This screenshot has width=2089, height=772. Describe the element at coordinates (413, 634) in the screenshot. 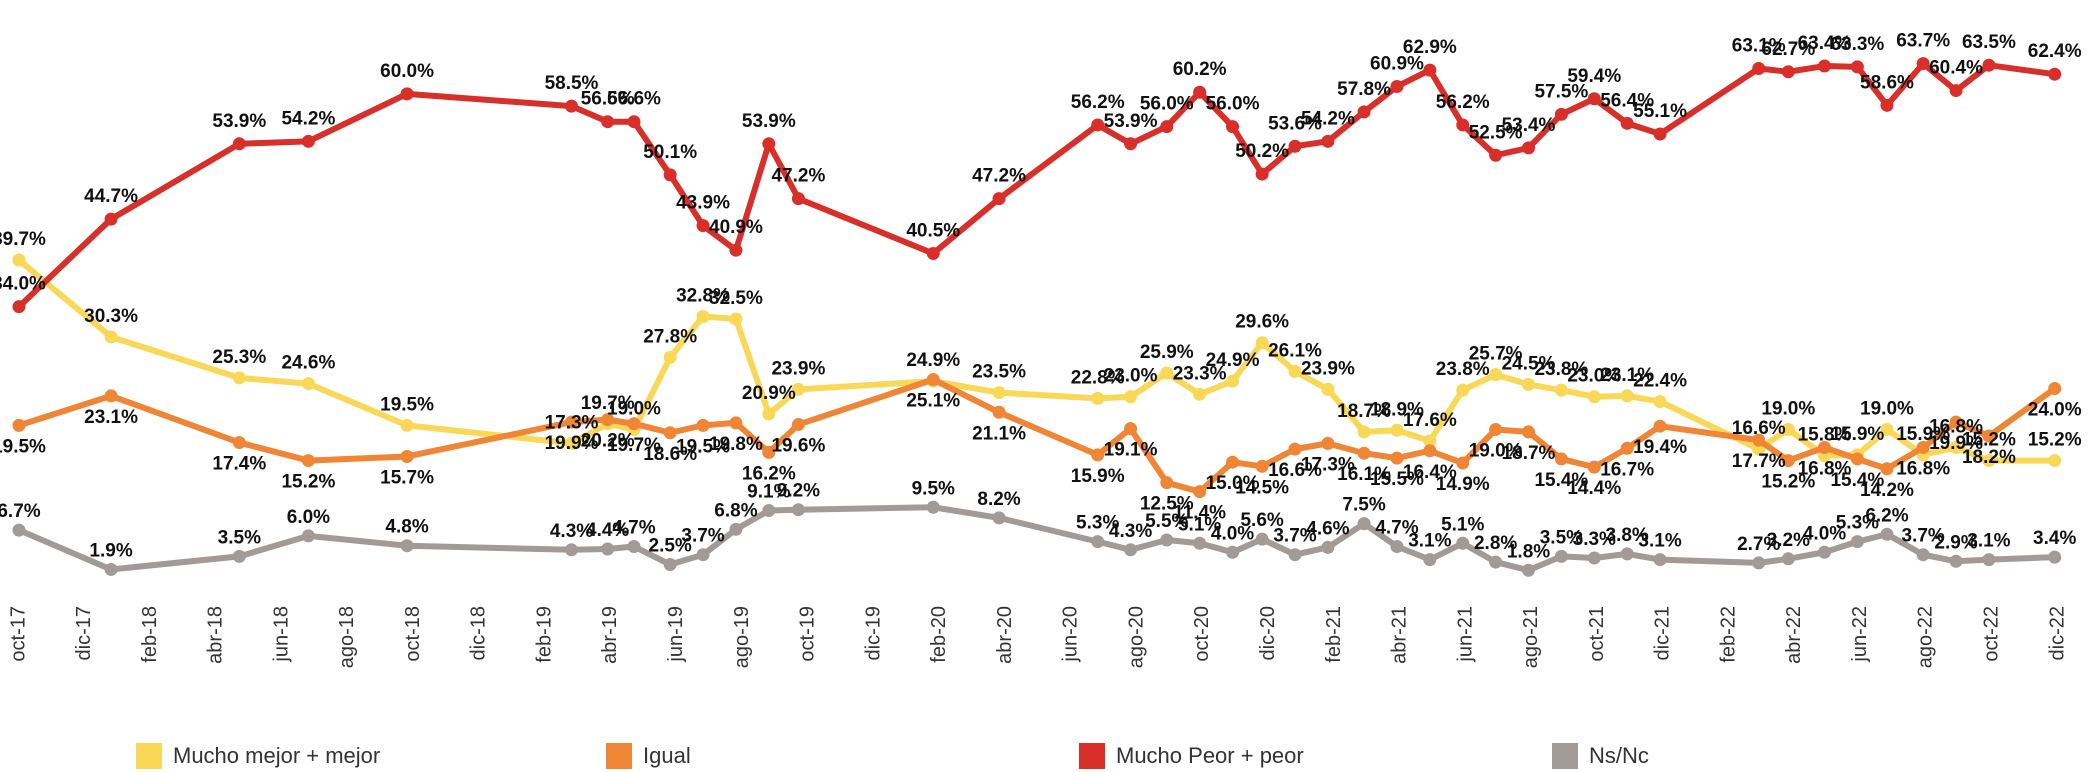

I see `x-tick-label: oct-18` at that location.